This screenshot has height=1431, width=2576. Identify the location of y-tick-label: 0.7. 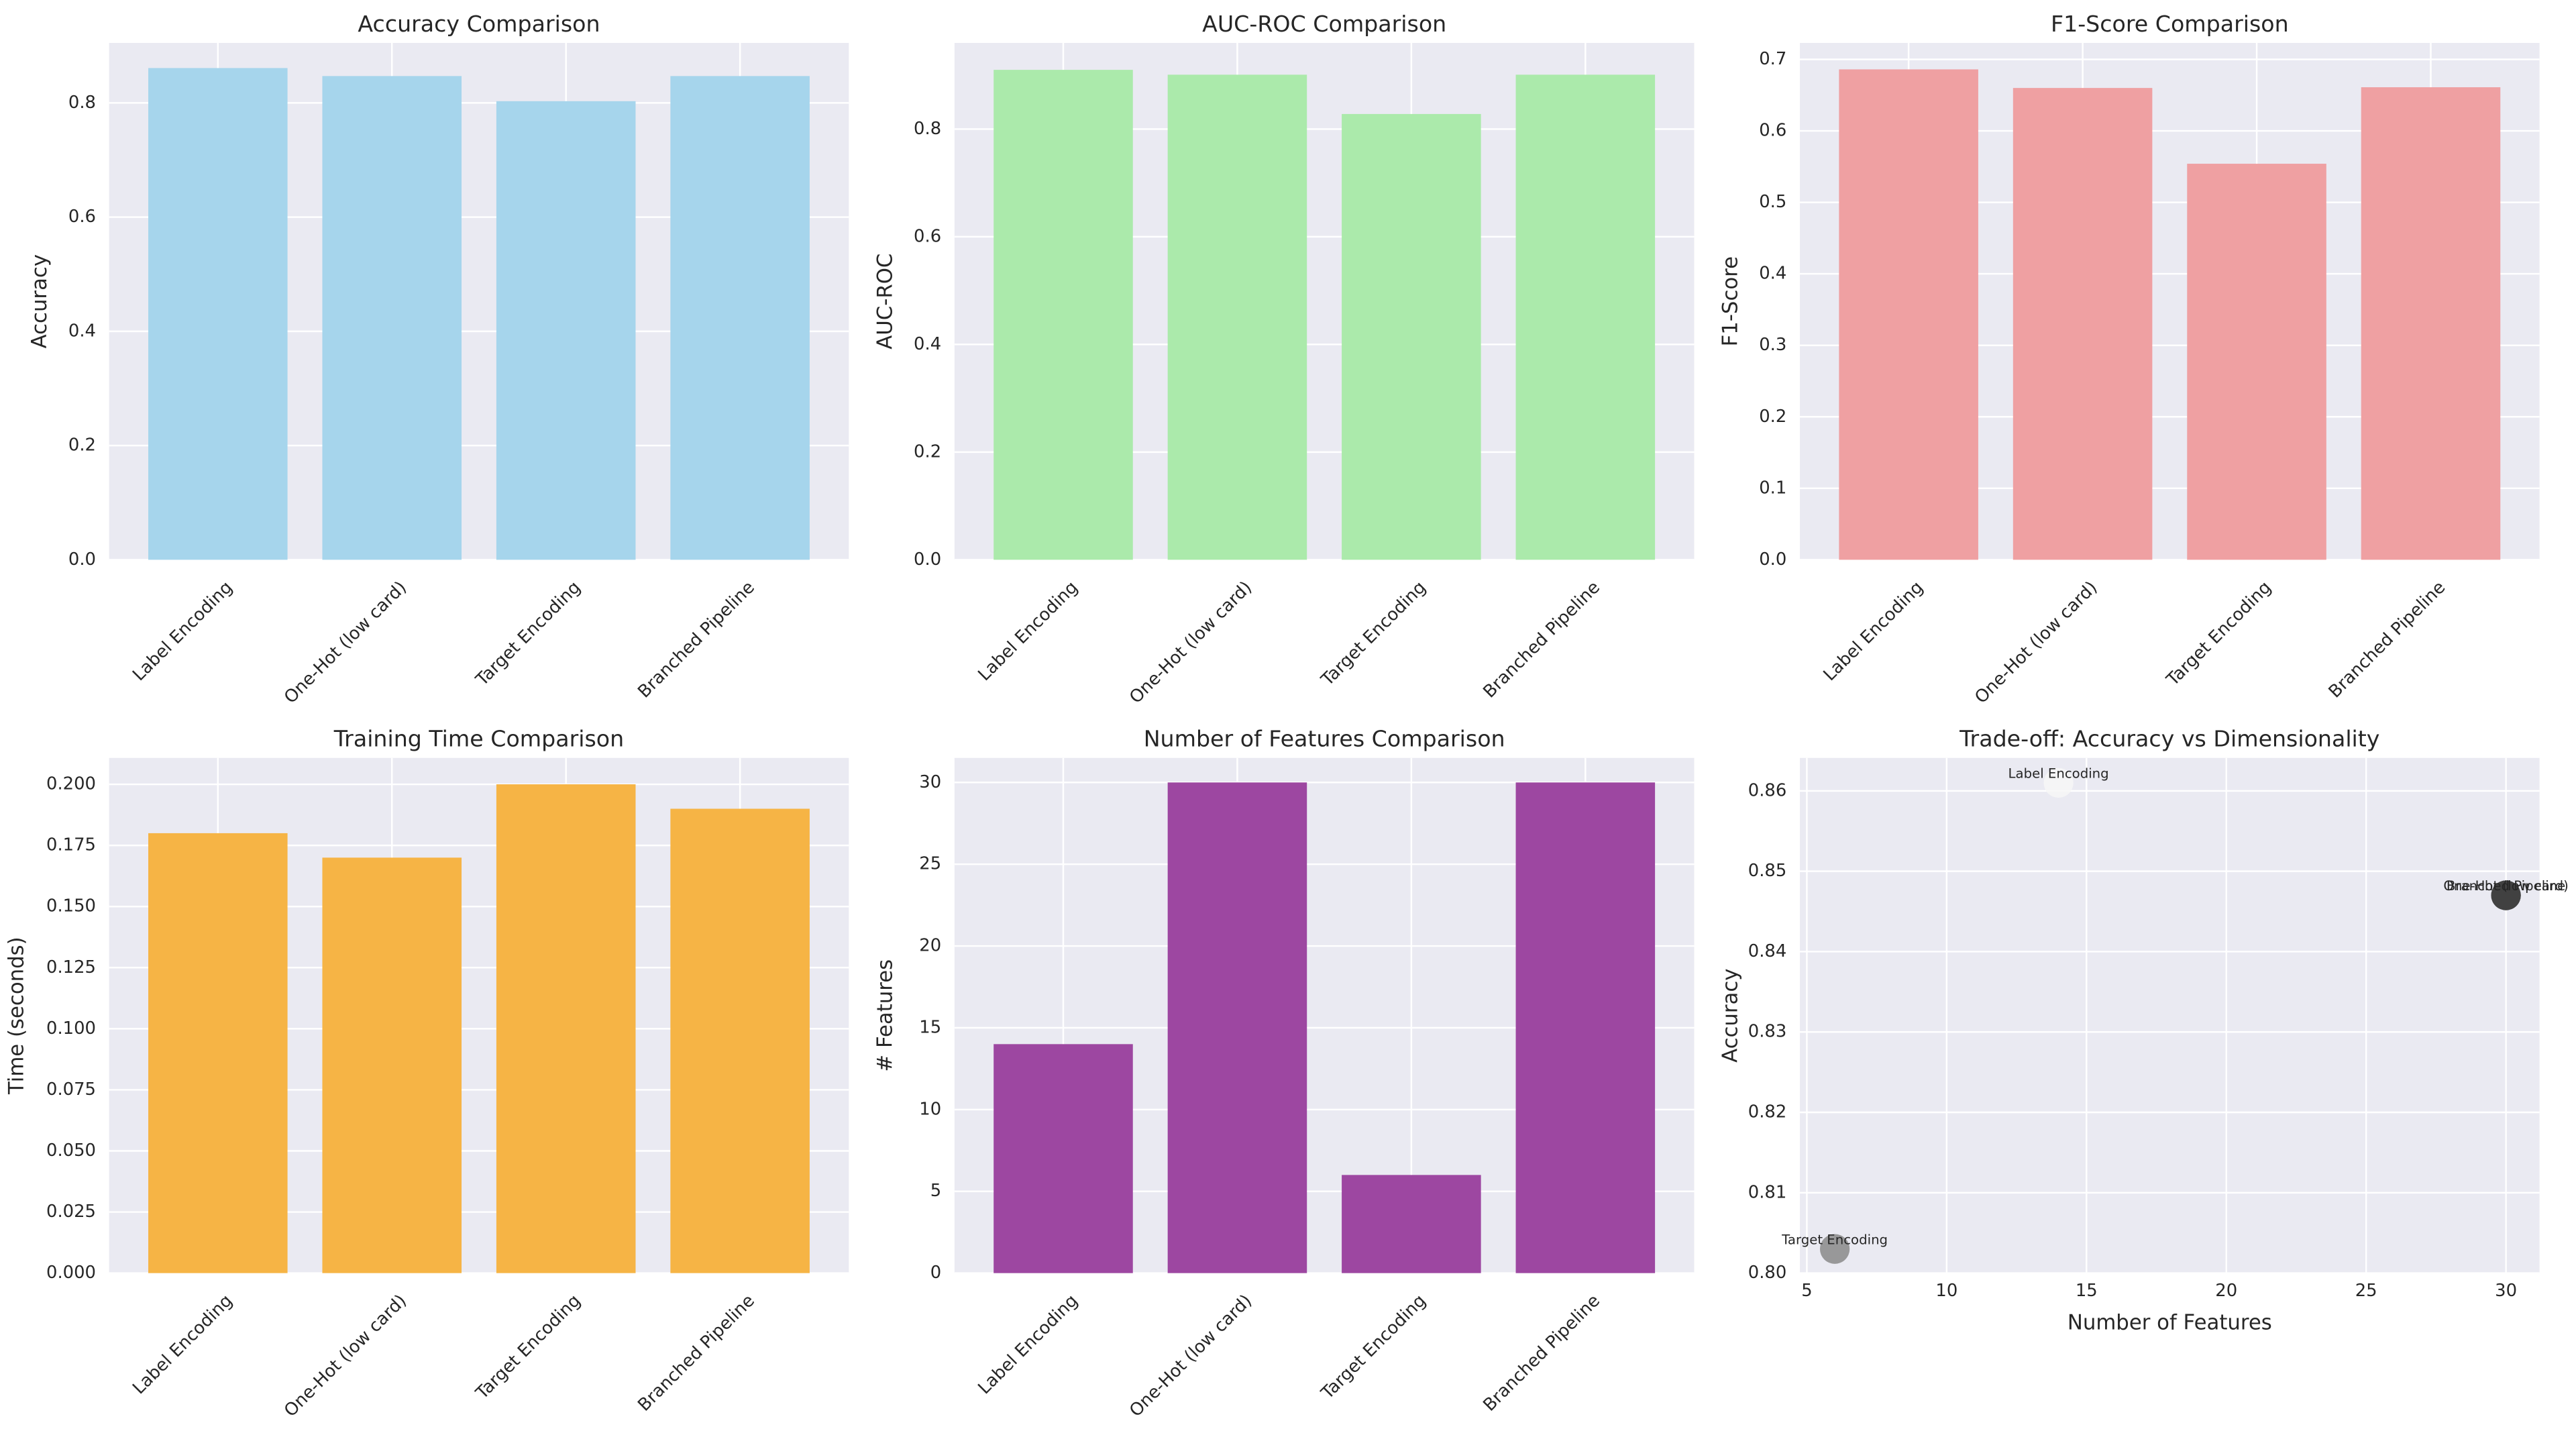
(1772, 59).